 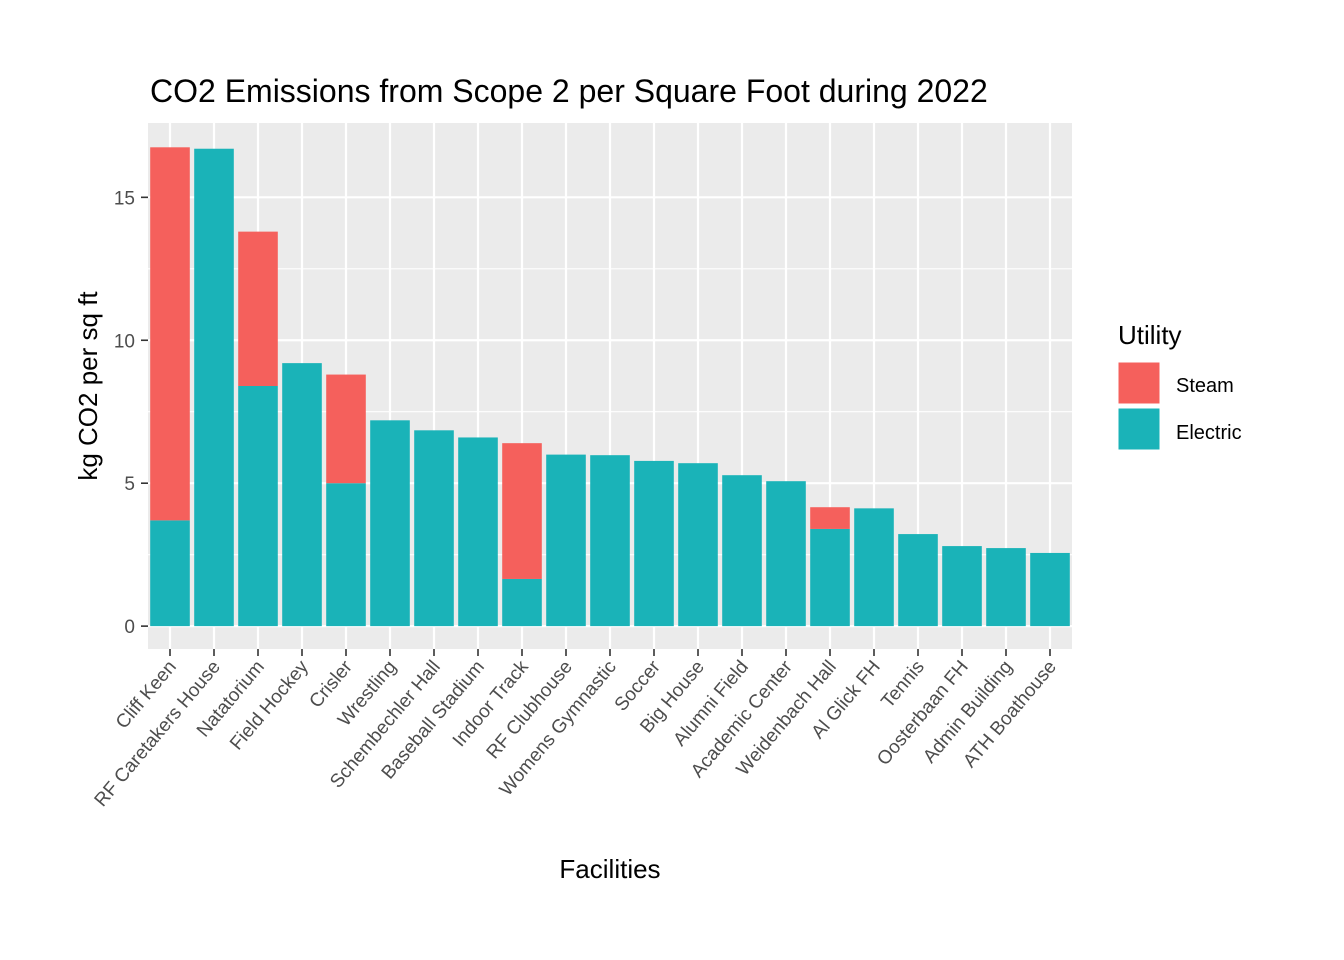 I want to click on y-tick-label: 0, so click(x=129, y=627).